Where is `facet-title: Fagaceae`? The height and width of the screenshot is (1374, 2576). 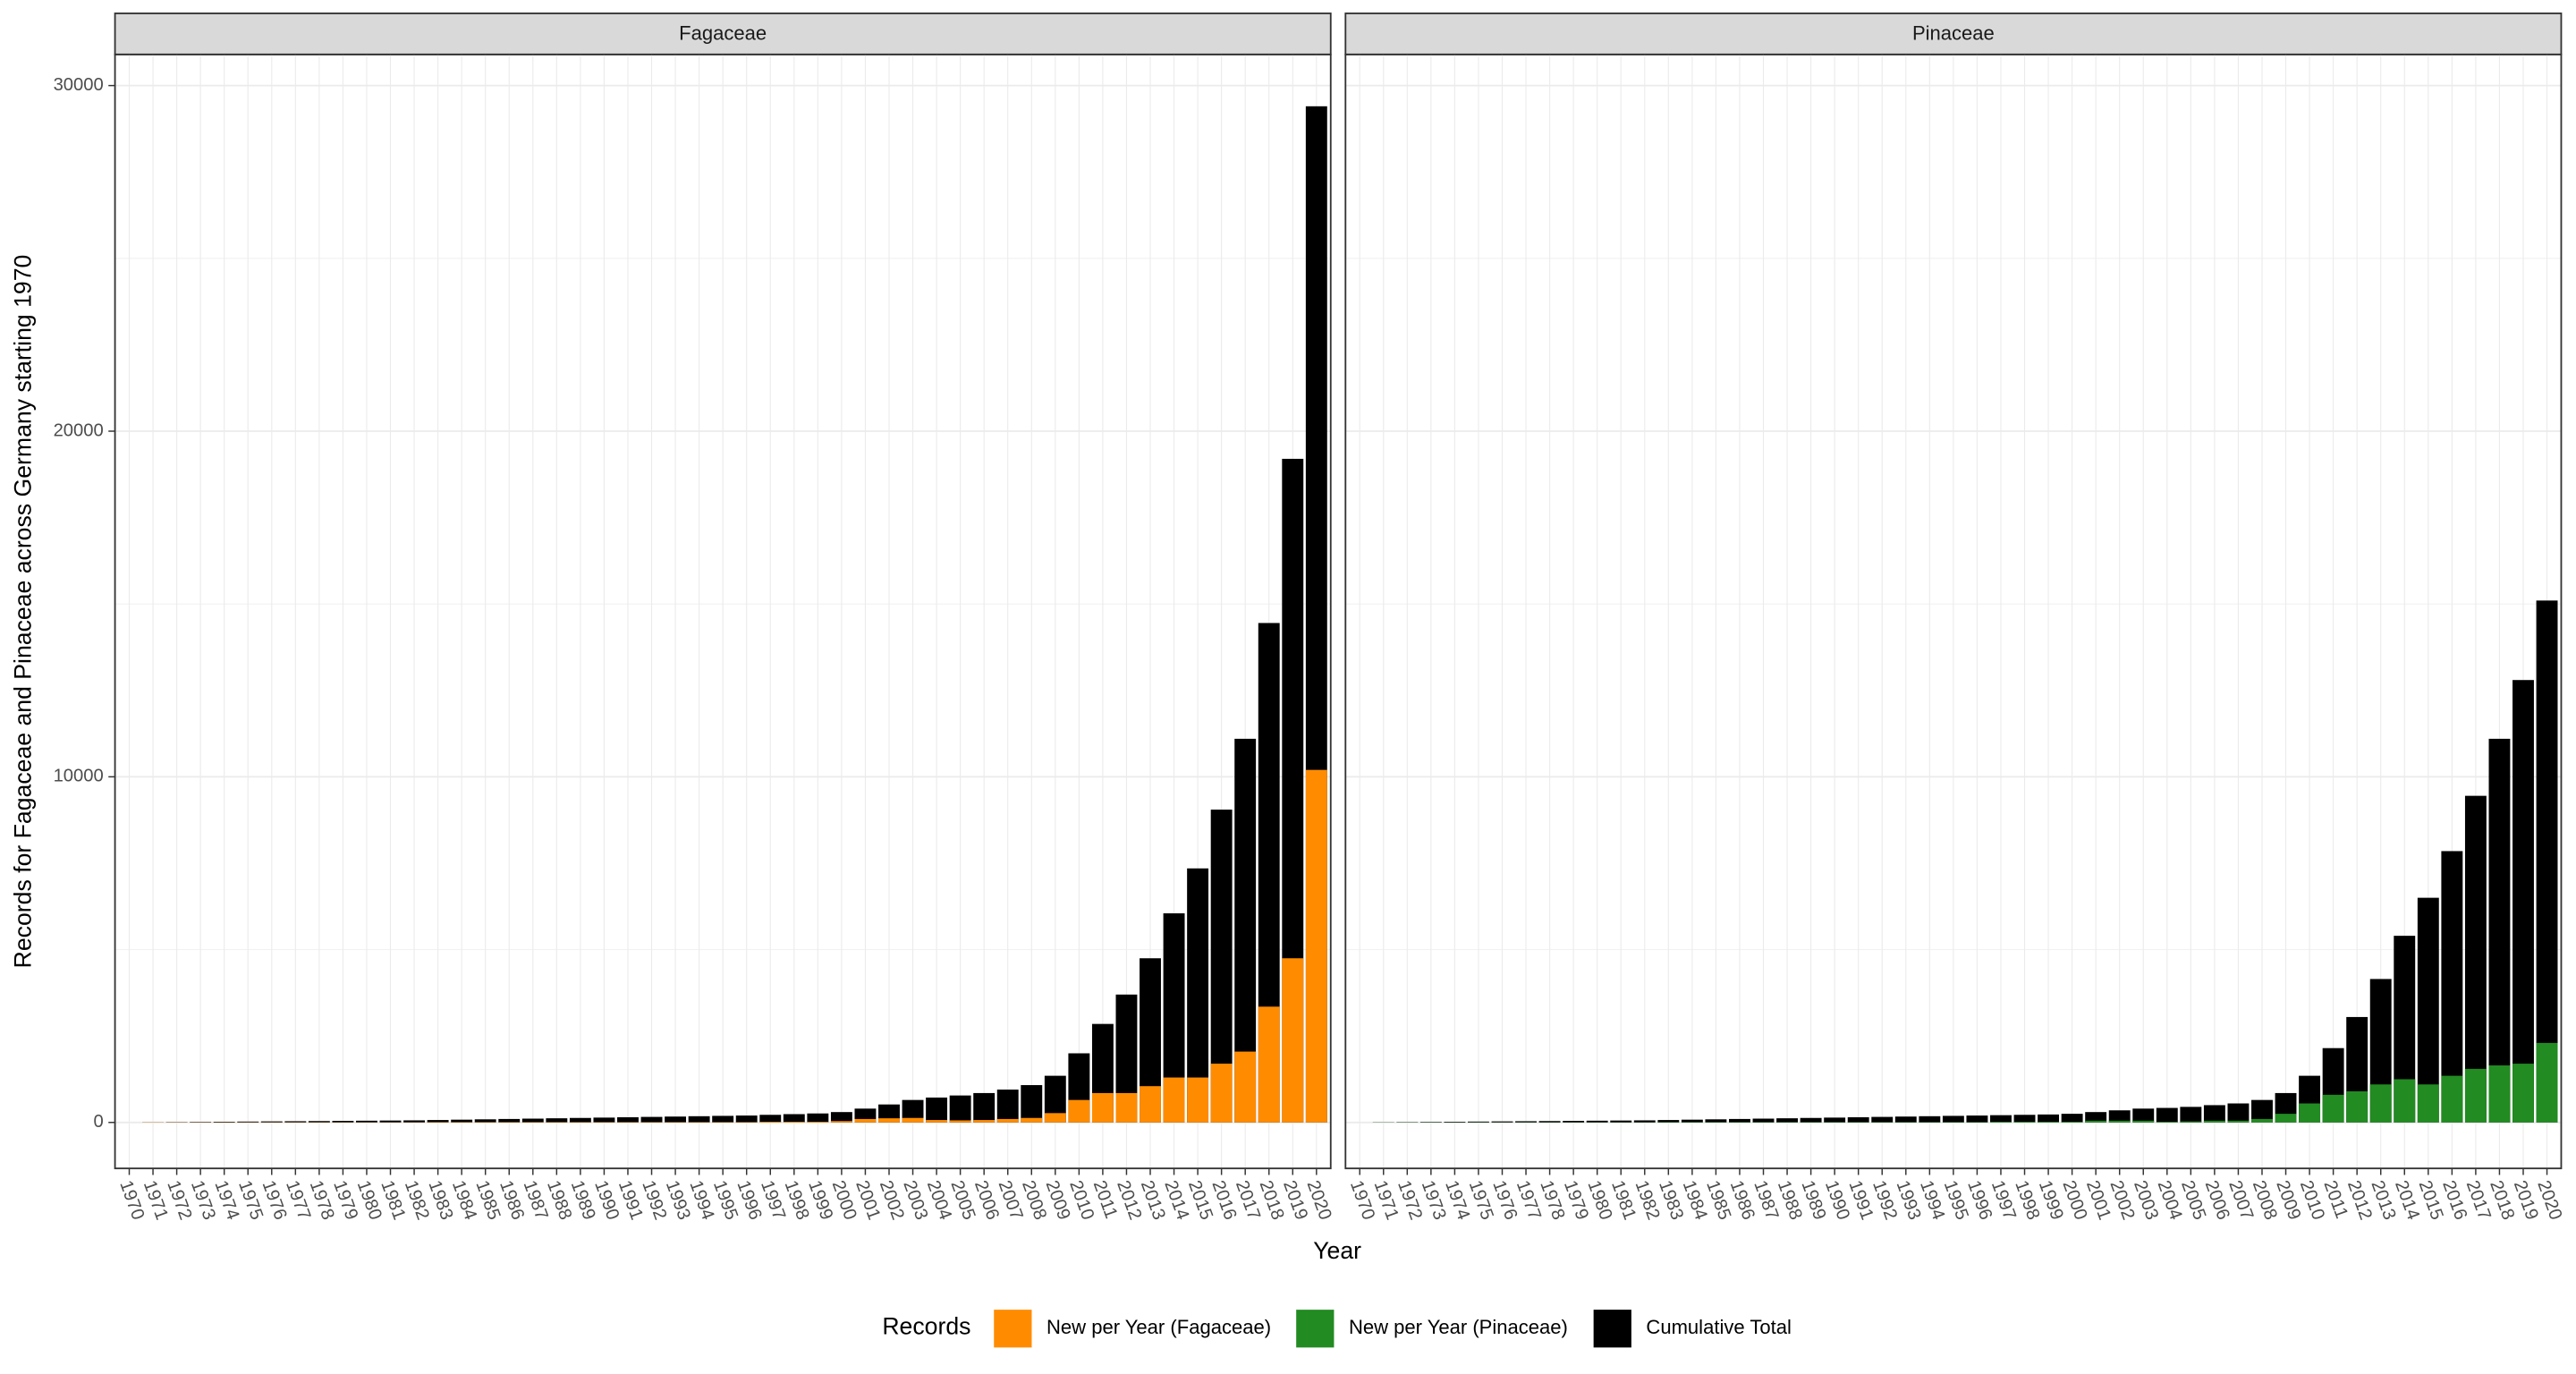 facet-title: Fagaceae is located at coordinates (723, 33).